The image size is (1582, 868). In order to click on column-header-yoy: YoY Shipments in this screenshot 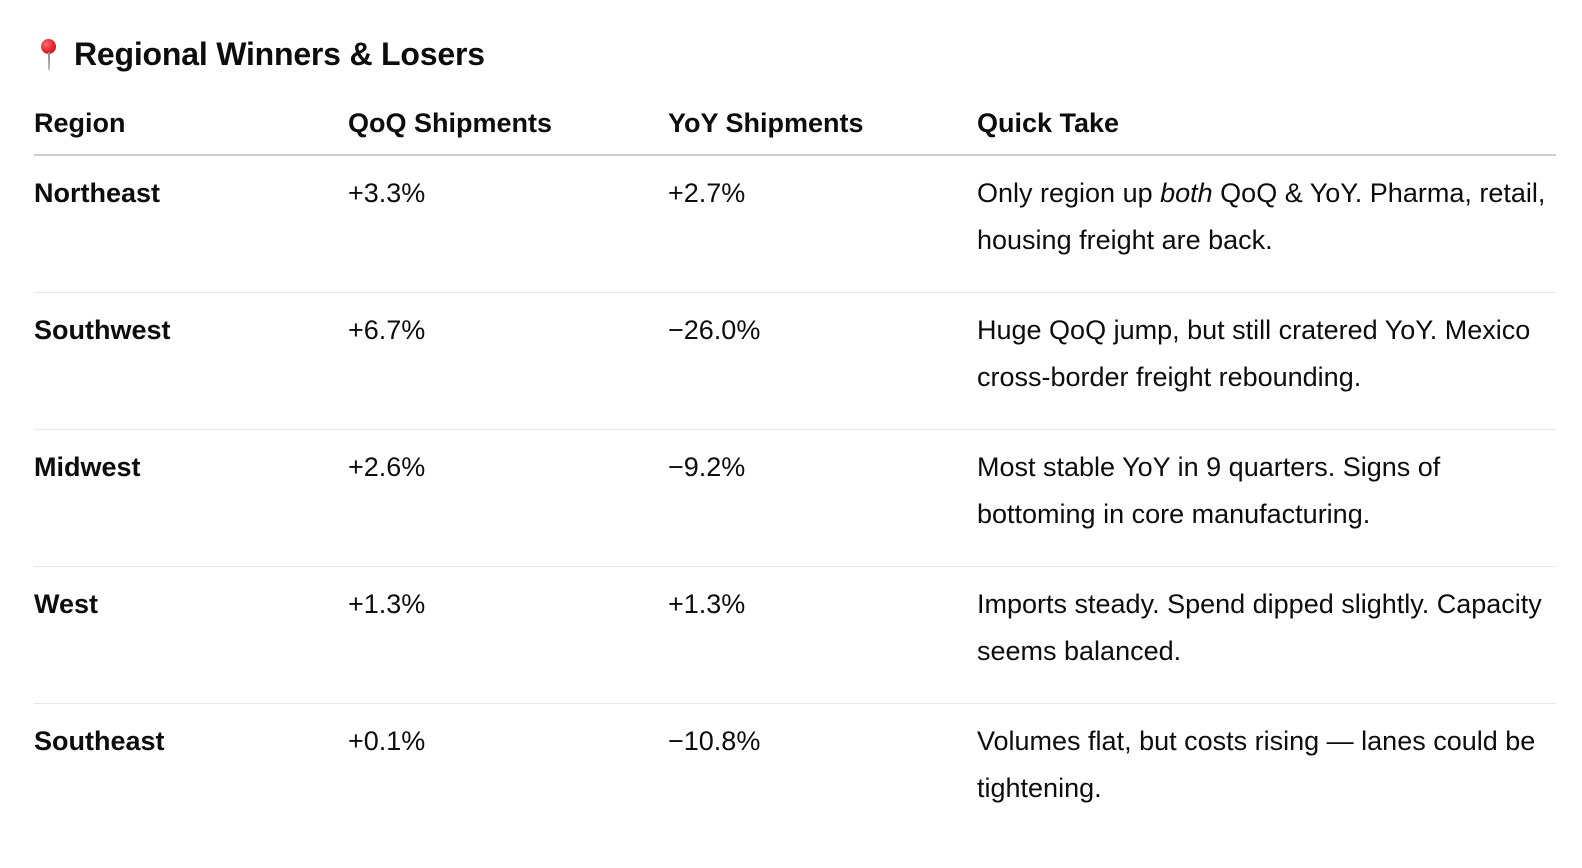, I will do `click(822, 126)`.